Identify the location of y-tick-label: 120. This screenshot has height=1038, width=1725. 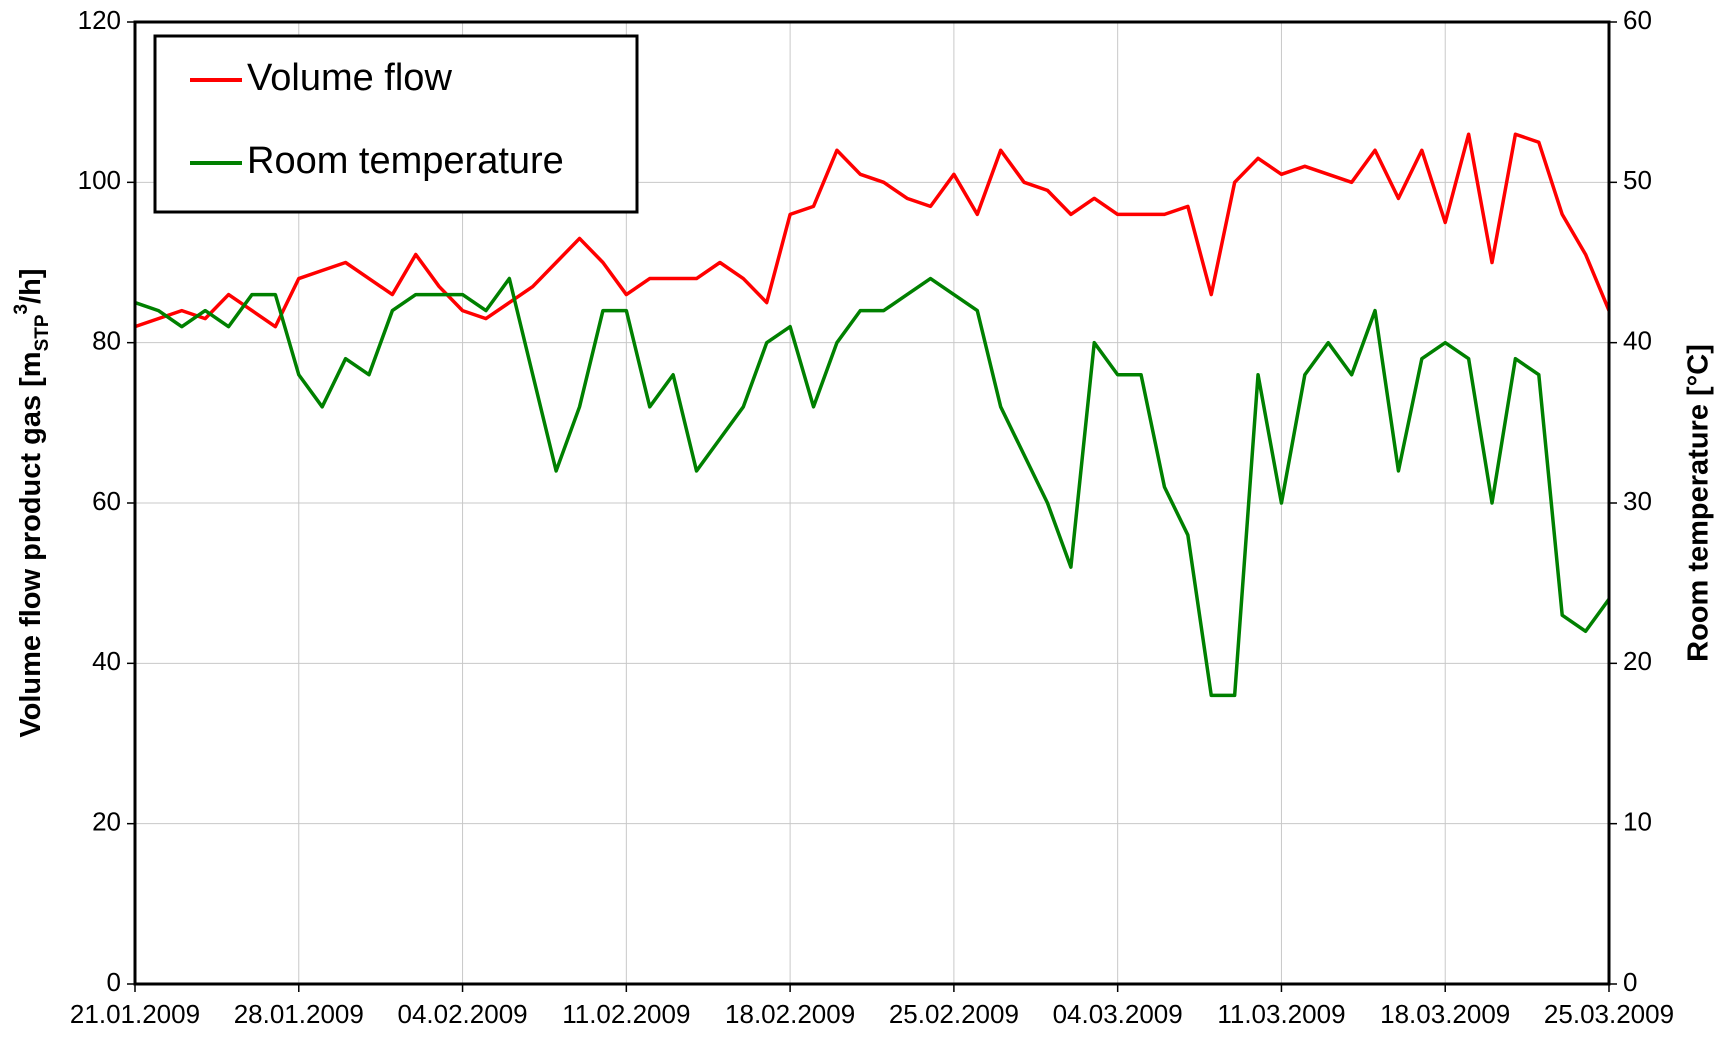
(99, 20).